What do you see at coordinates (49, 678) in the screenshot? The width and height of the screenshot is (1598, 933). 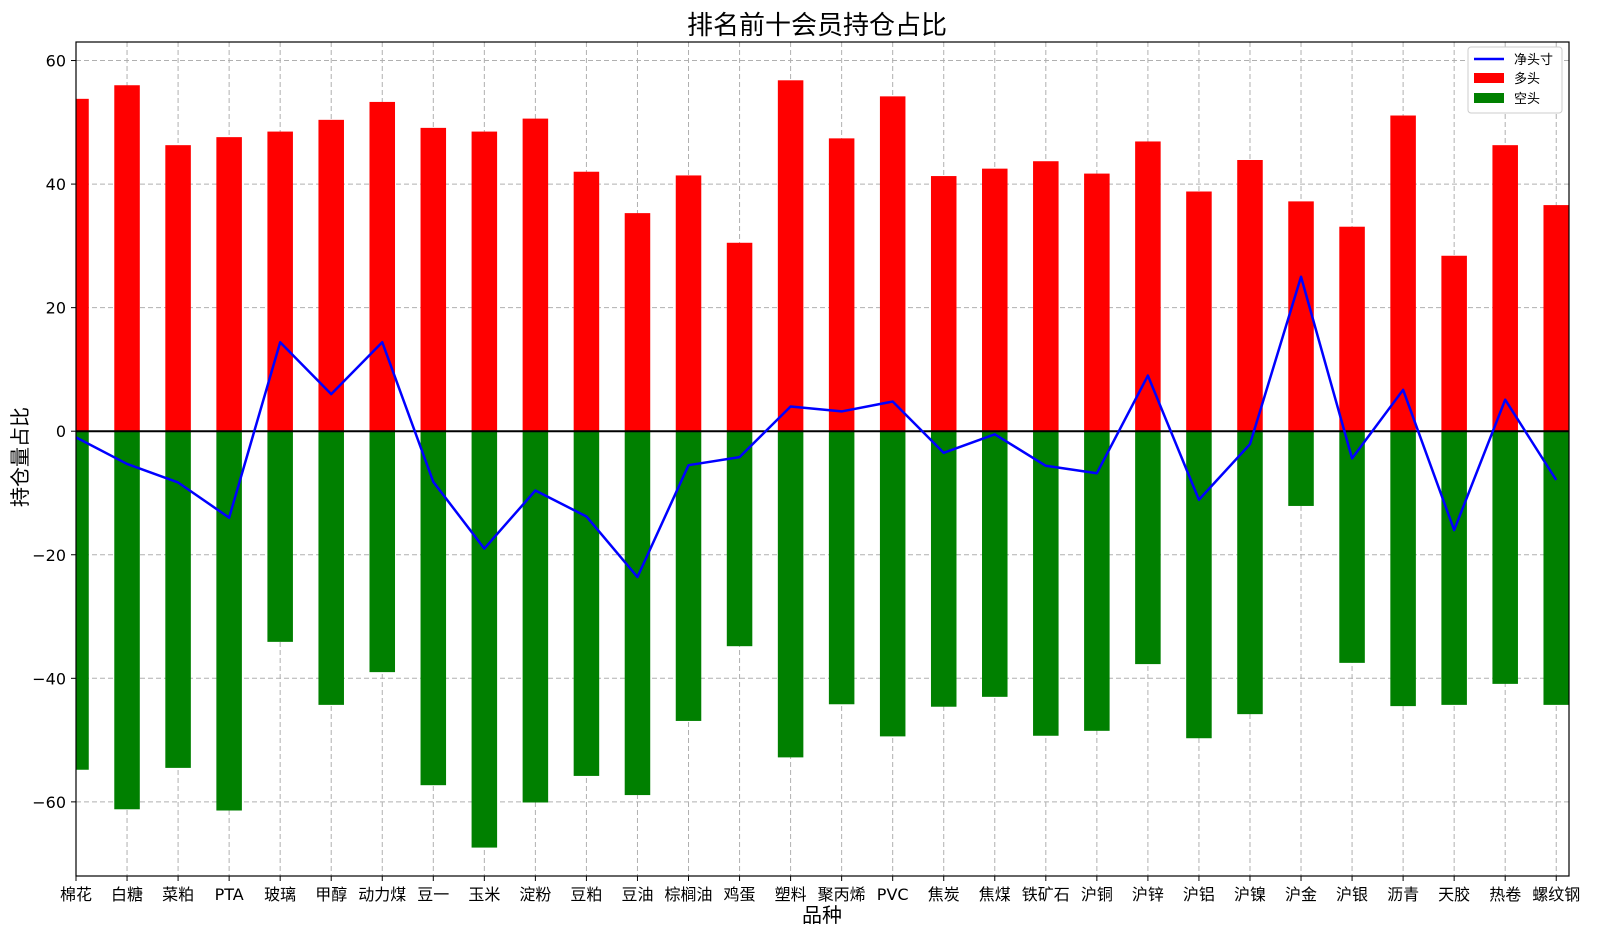 I see `y-tick-label: −40` at bounding box center [49, 678].